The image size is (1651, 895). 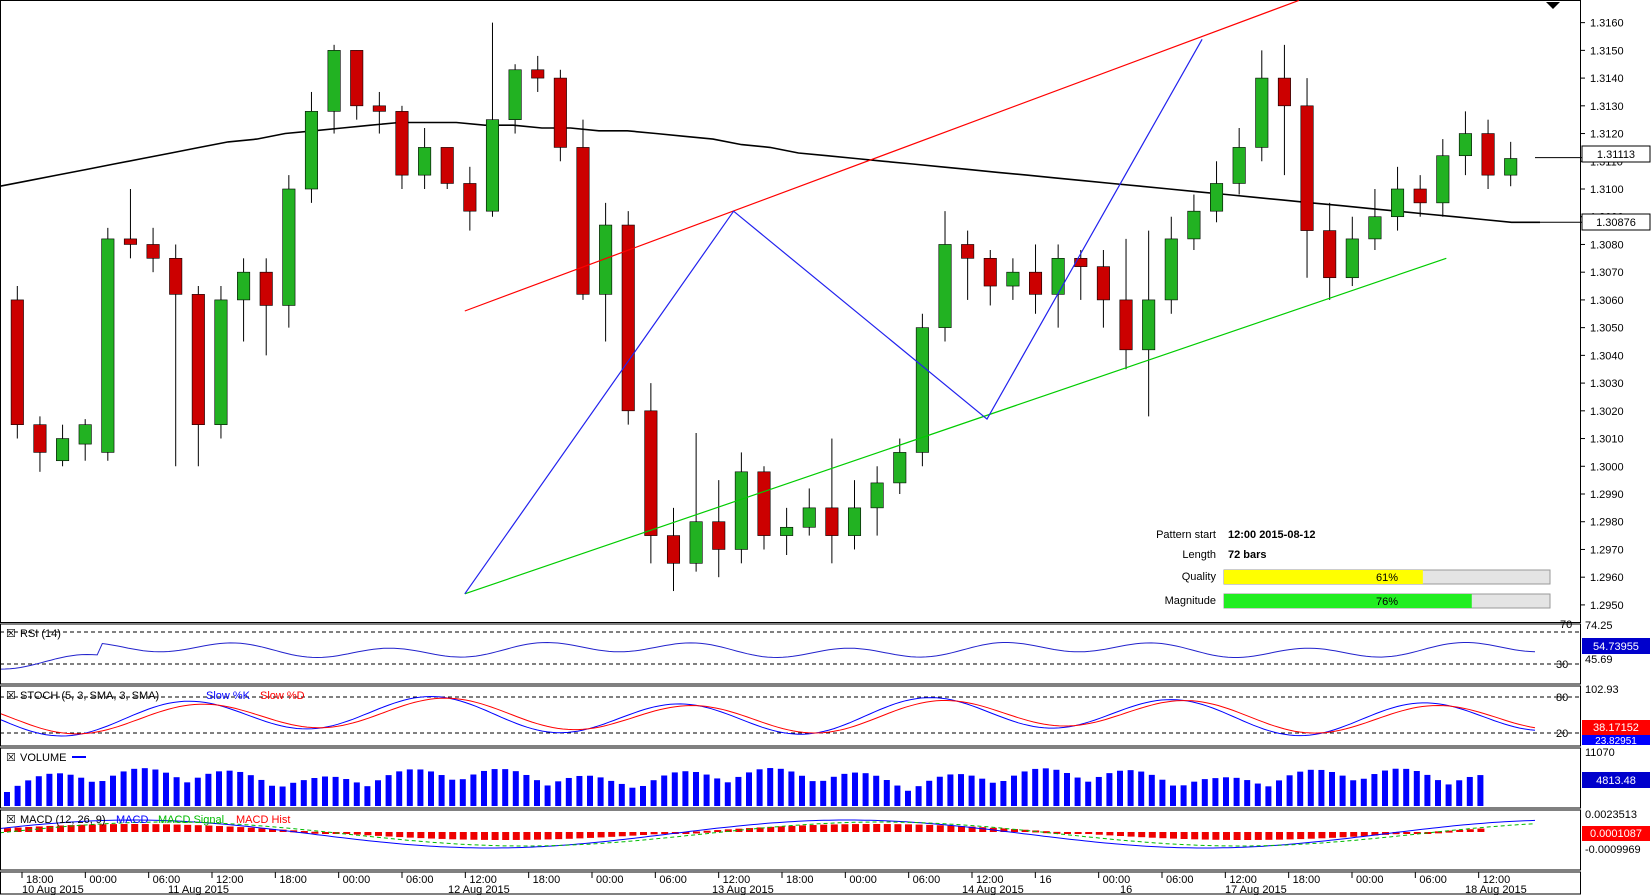 I want to click on price-tick-label: 1.2970, so click(x=1607, y=550).